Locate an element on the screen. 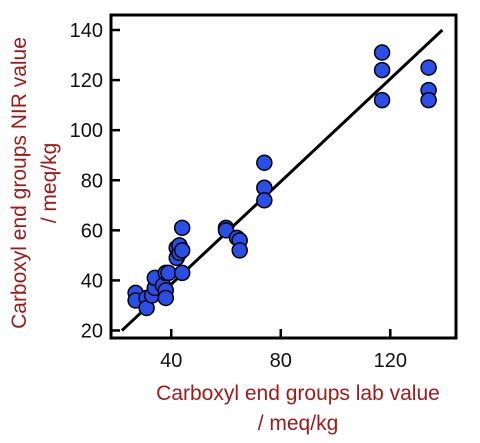 This screenshot has width=480, height=443. y-tick-label: 80 is located at coordinates (92, 181).